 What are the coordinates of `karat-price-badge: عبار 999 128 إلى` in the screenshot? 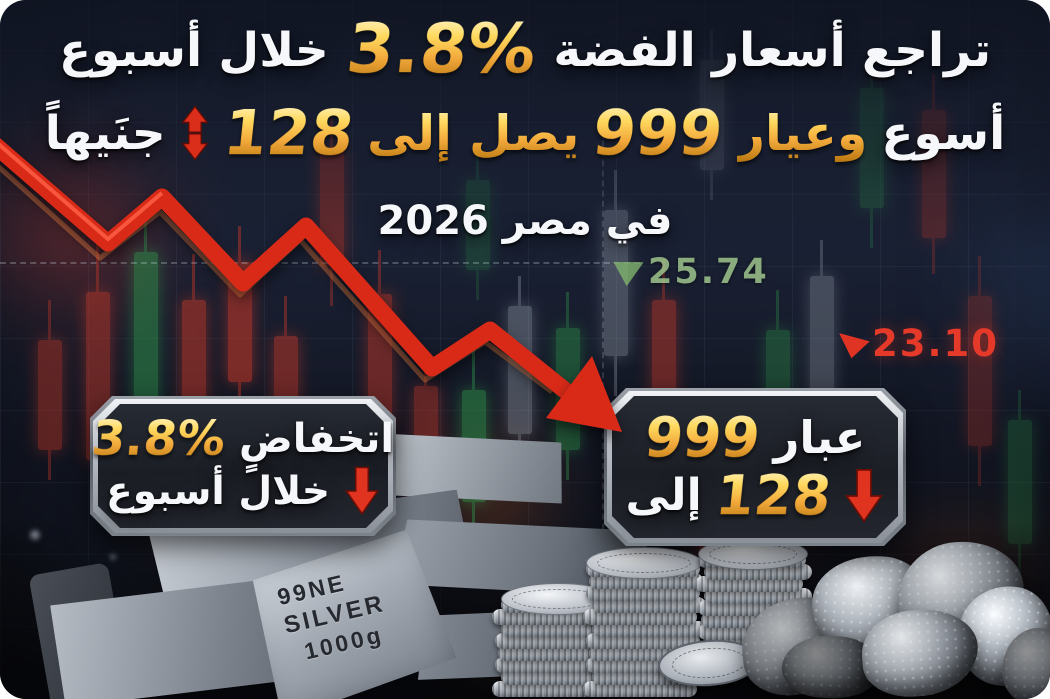 It's located at (755, 467).